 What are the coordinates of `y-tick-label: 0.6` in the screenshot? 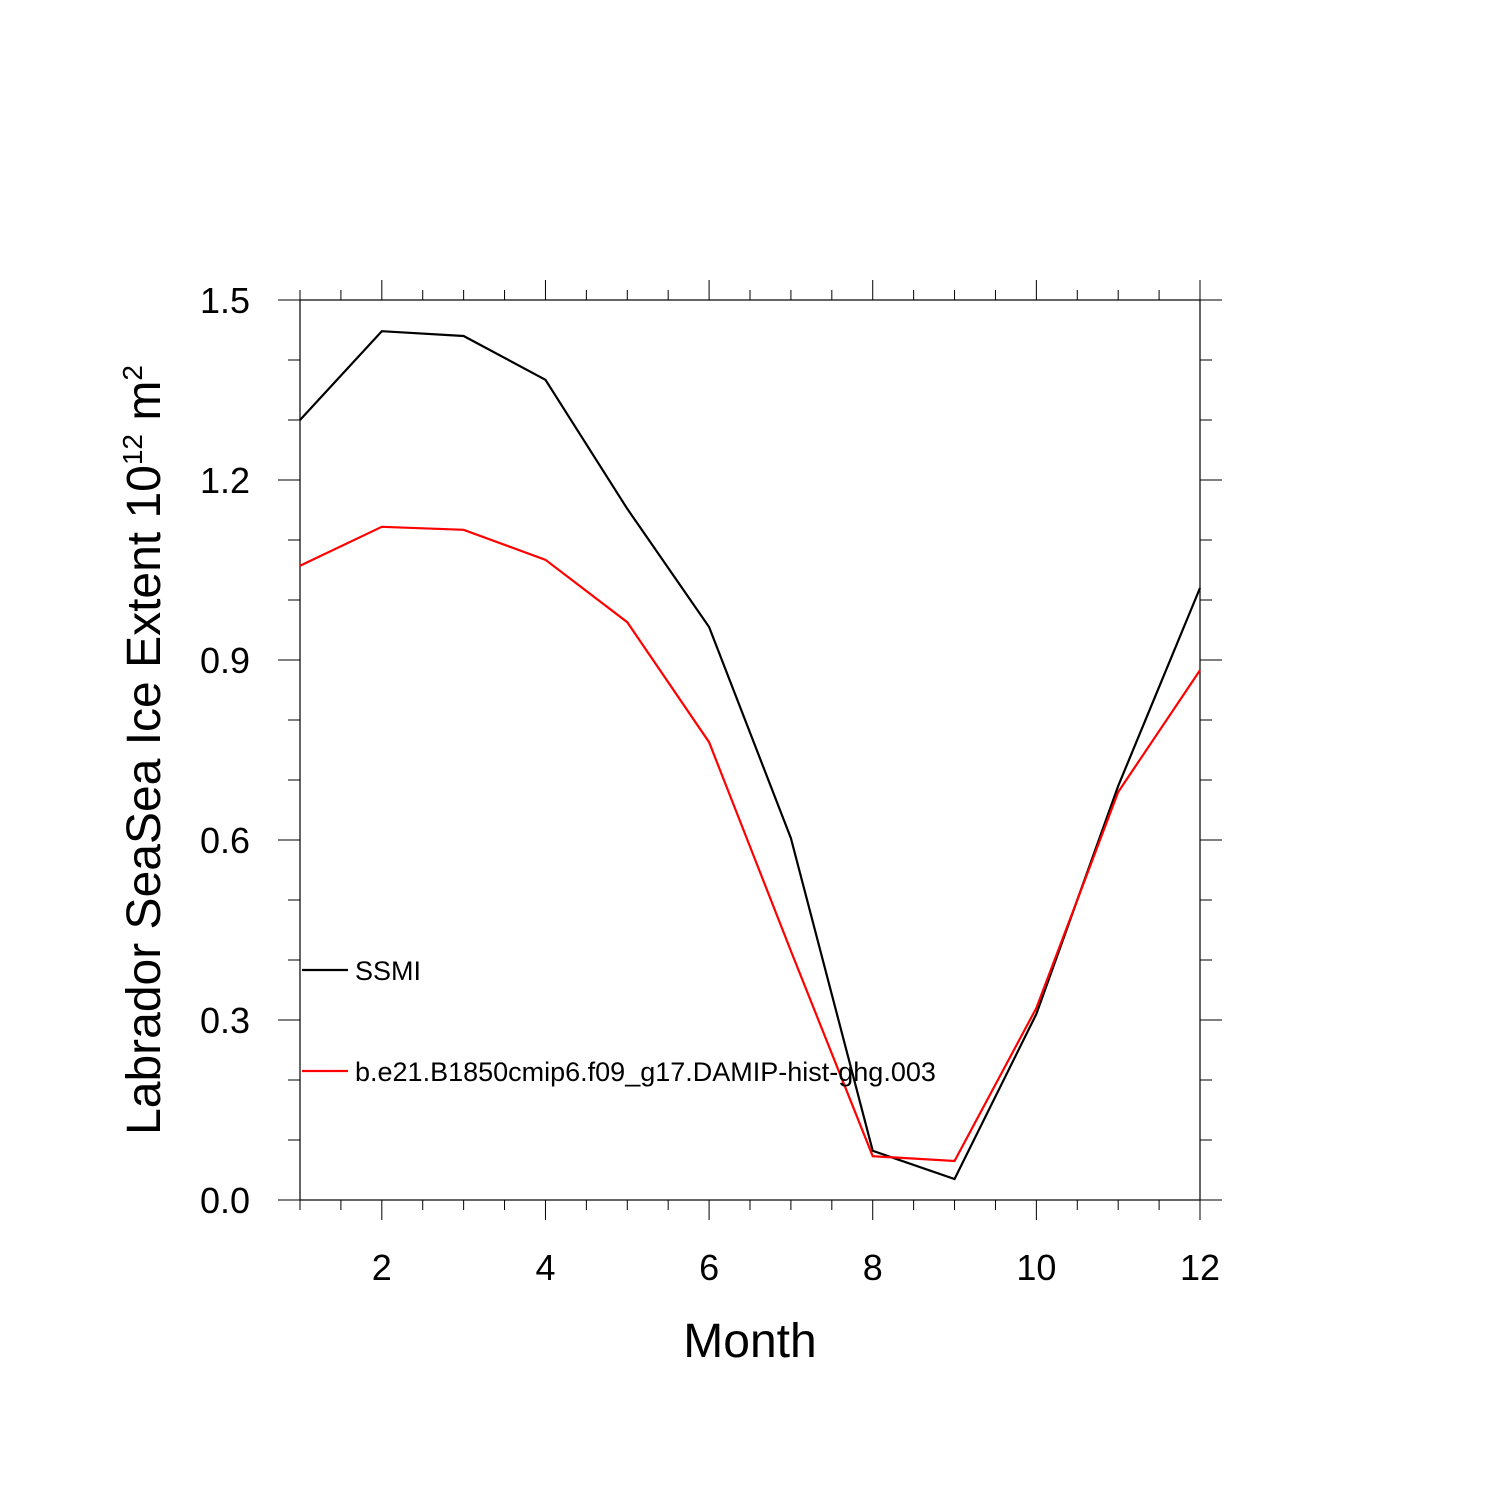 It's located at (225, 840).